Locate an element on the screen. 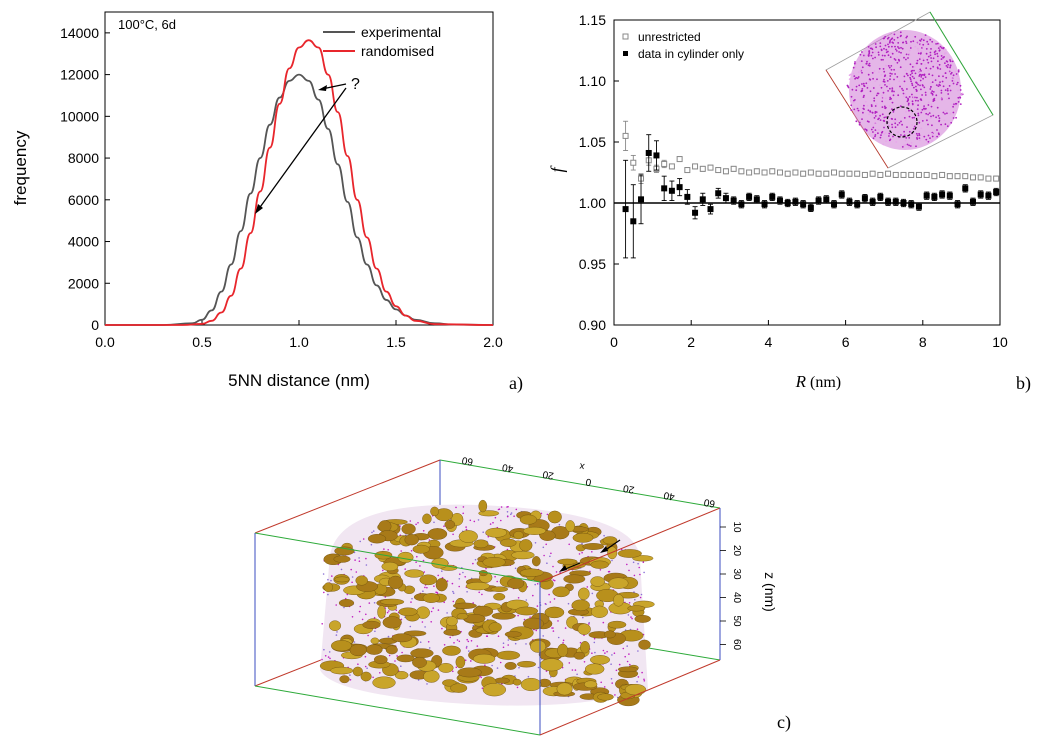 The height and width of the screenshot is (745, 1037). x-tick-label: 0.5 is located at coordinates (202, 342).